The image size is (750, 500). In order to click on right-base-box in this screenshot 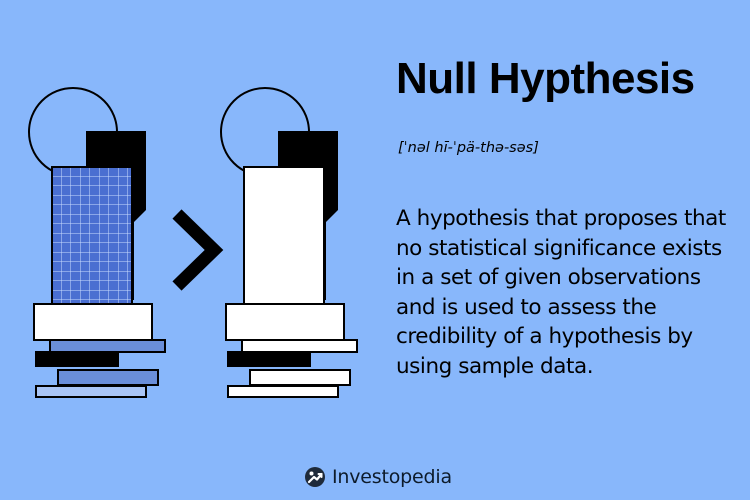, I will do `click(285, 322)`.